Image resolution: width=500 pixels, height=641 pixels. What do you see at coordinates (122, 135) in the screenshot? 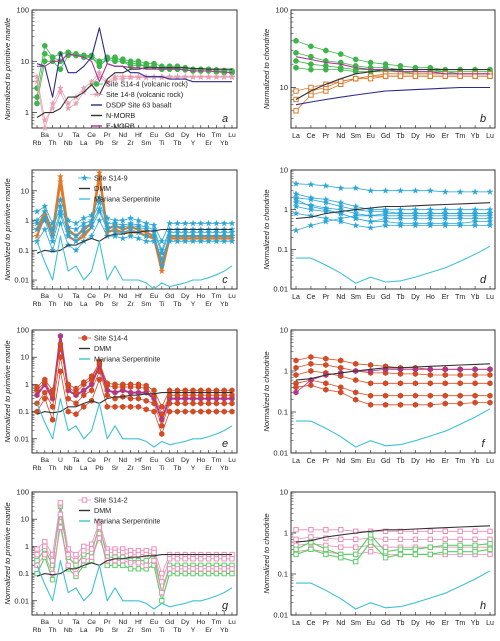
I see `x-tick-label: Nd` at bounding box center [122, 135].